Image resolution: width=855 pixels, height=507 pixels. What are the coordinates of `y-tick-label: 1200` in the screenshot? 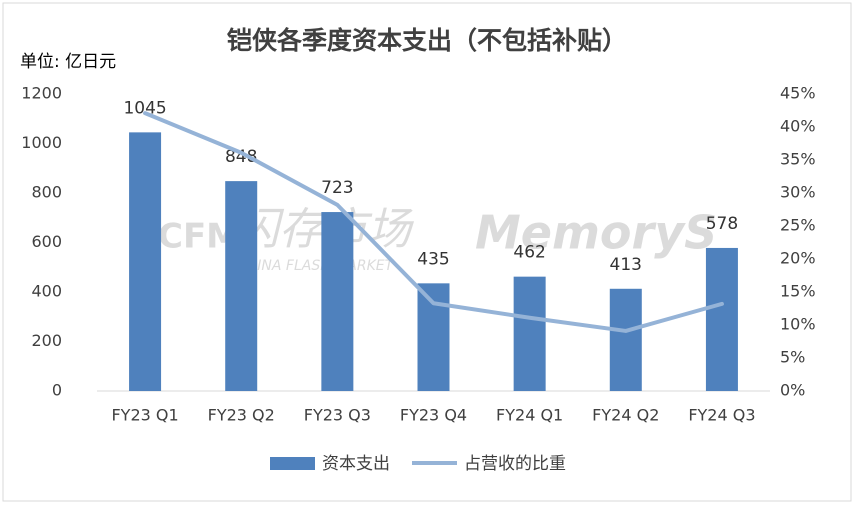 It's located at (41, 93).